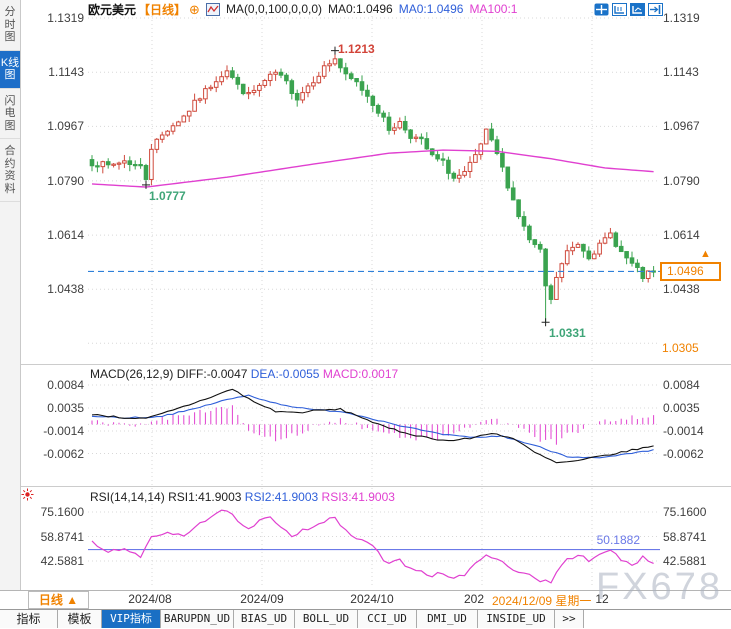  Describe the element at coordinates (80, 619) in the screenshot. I see `tab-: 模板` at that location.